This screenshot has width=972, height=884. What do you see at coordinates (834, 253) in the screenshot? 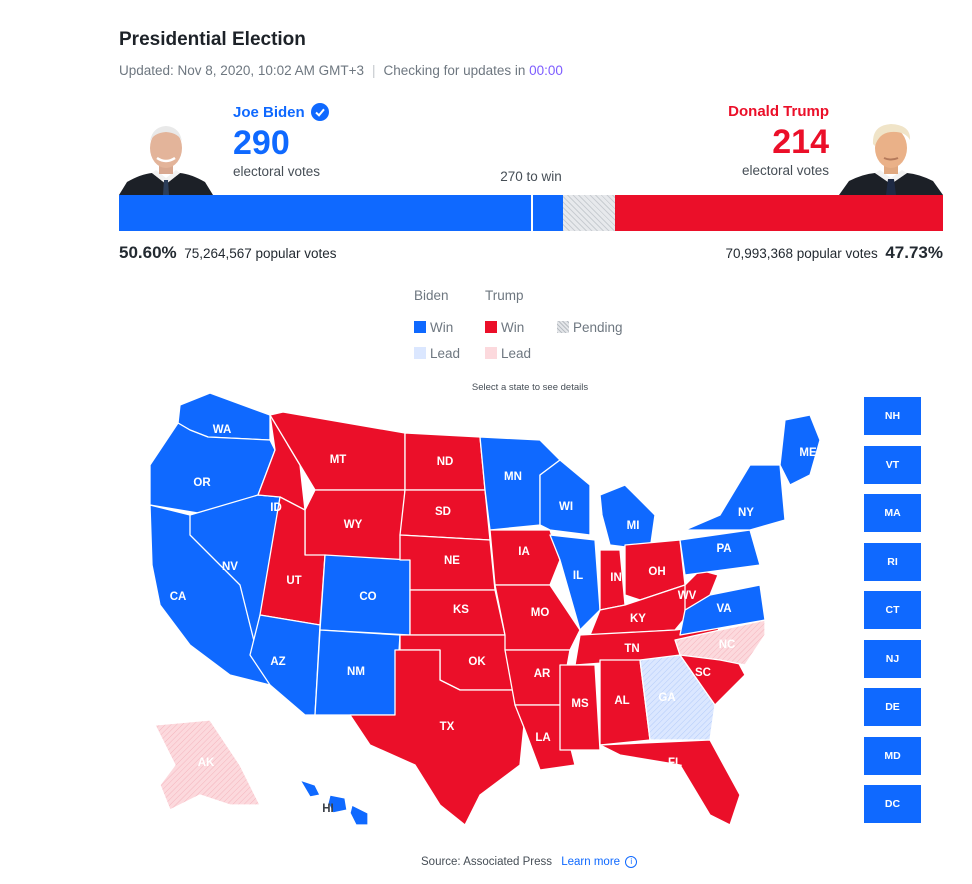
I see `trump-popular: 70,993,368 popular votes 47.73%` at bounding box center [834, 253].